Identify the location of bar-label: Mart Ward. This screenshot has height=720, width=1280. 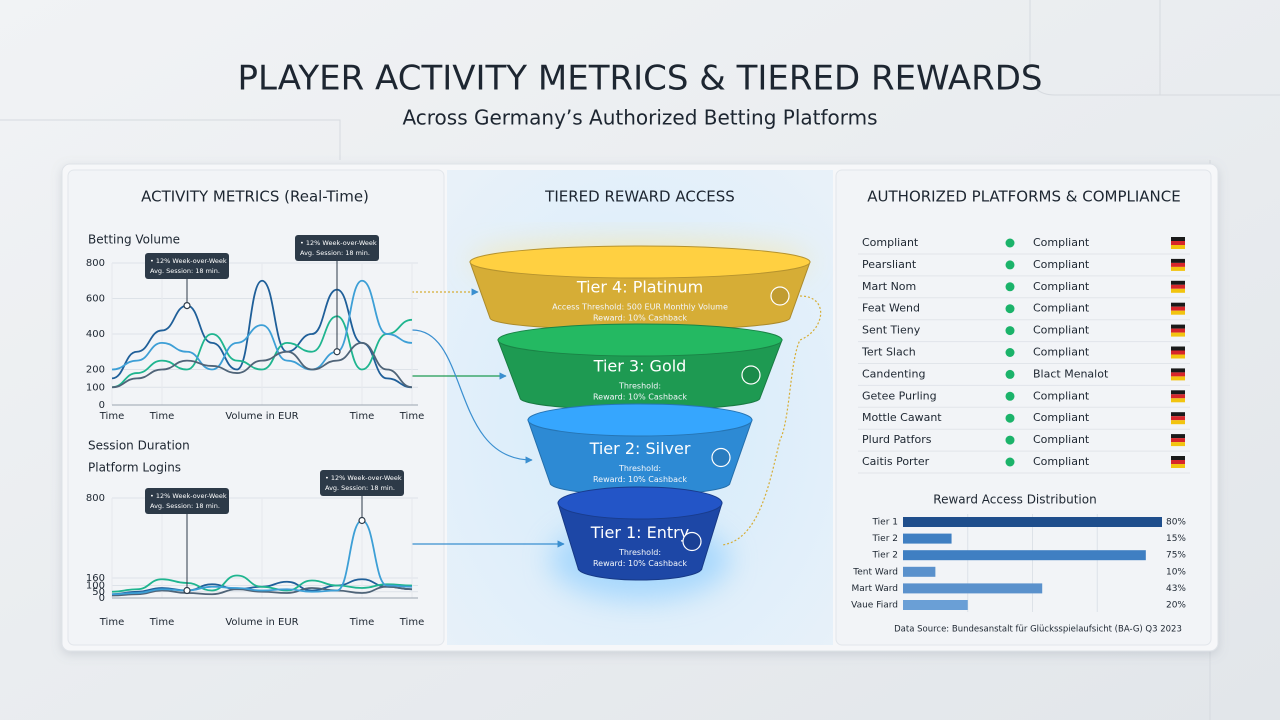
(875, 589).